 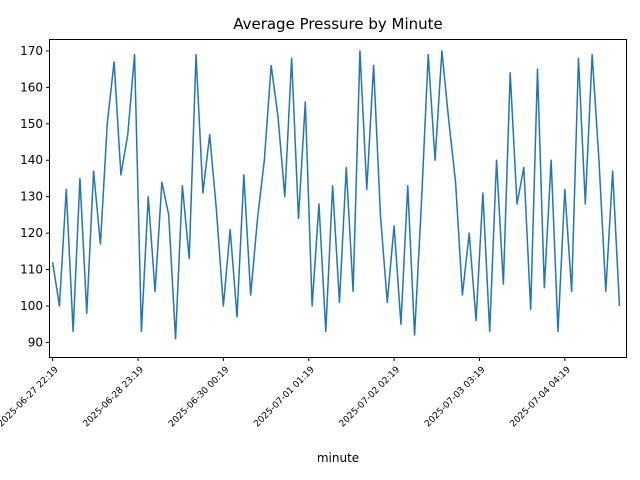 I want to click on y-tick-label: 90, so click(x=35, y=342).